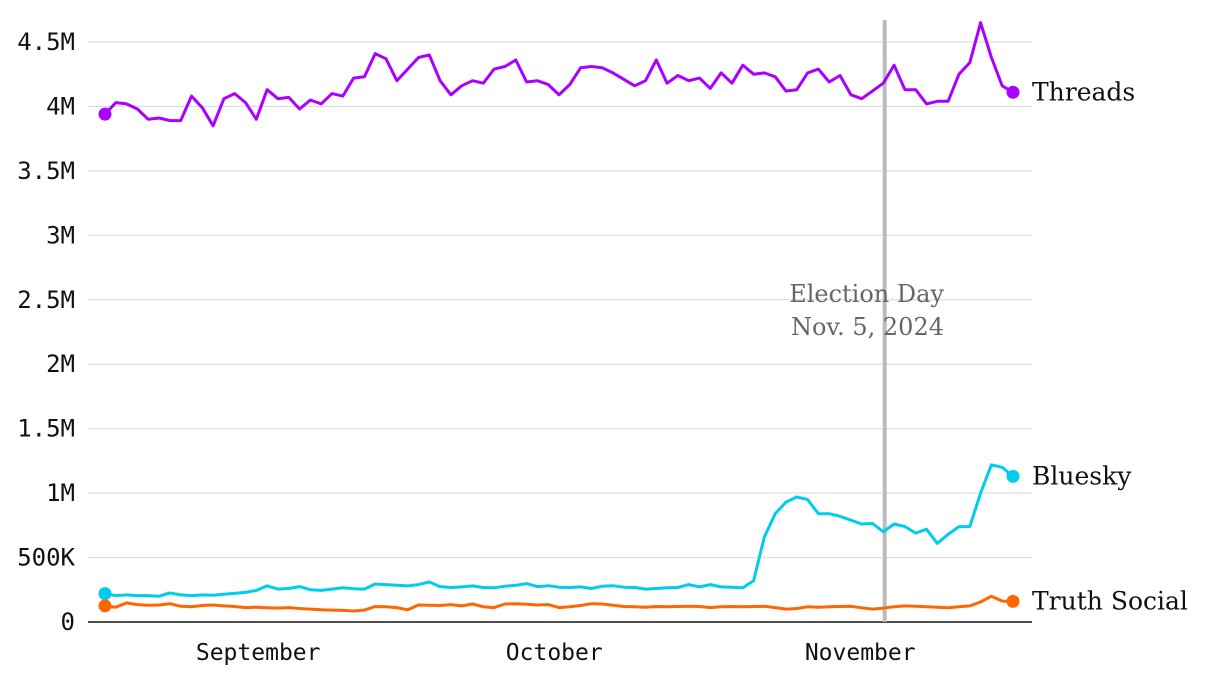  What do you see at coordinates (46, 300) in the screenshot?
I see `y-tick-label: 2.5M` at bounding box center [46, 300].